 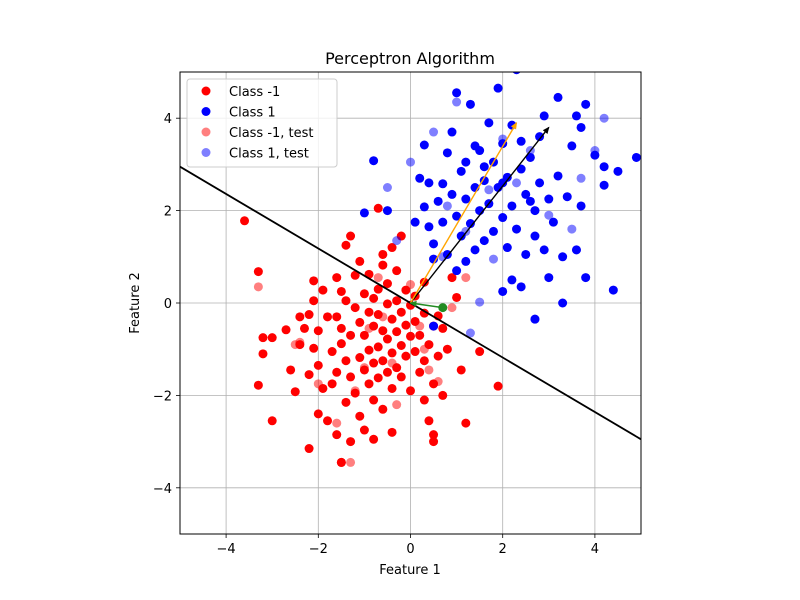 What do you see at coordinates (168, 212) in the screenshot?
I see `y-tick-label: 2` at bounding box center [168, 212].